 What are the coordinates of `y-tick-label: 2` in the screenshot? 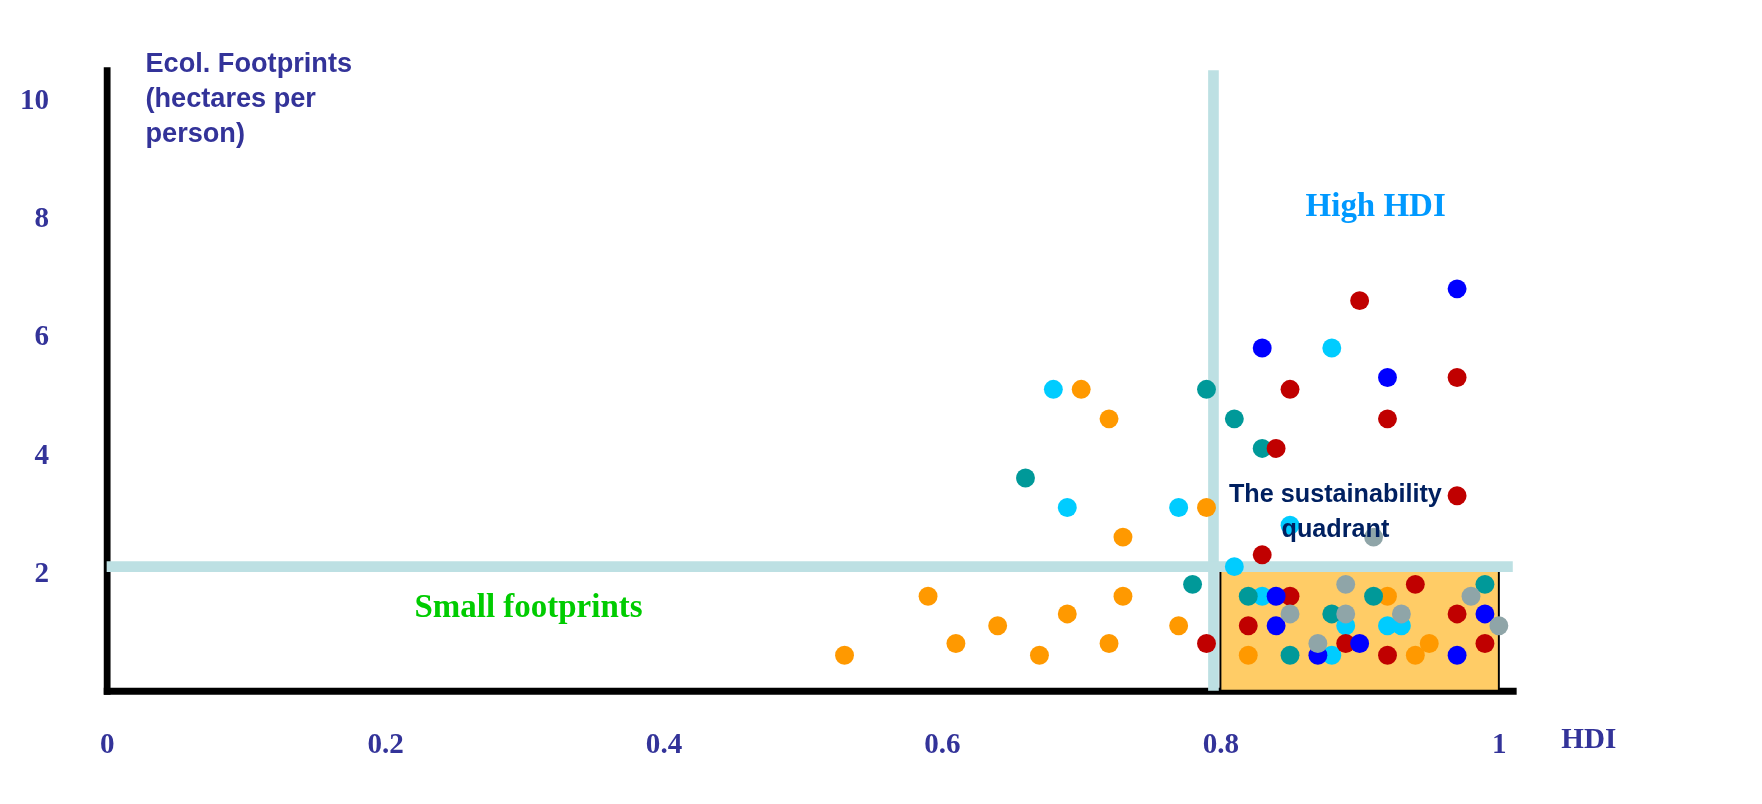 It's located at (41, 571).